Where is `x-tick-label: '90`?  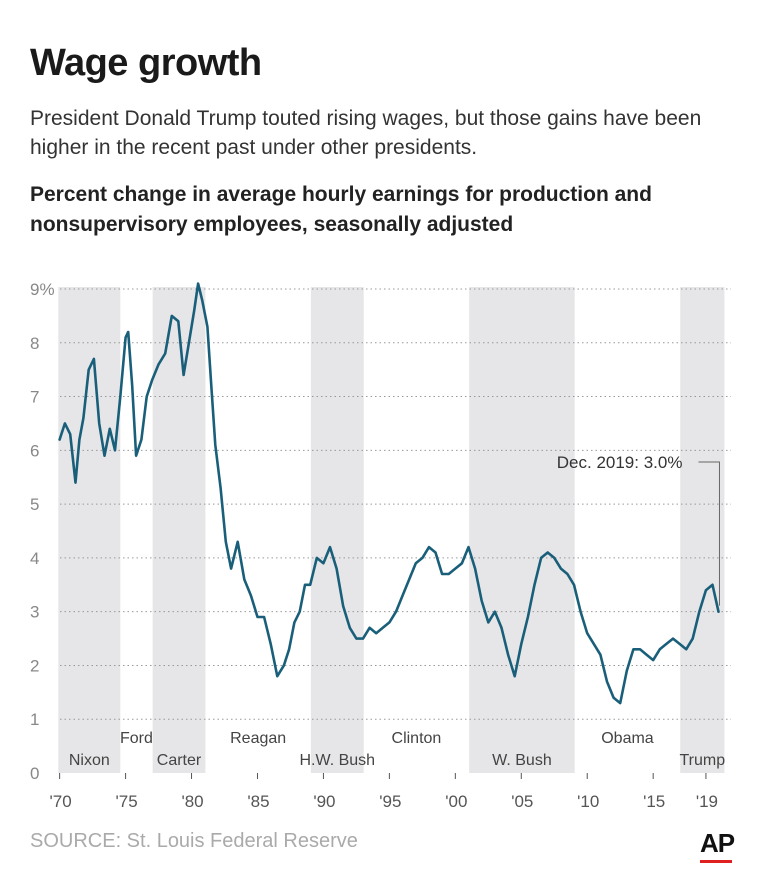 x-tick-label: '90 is located at coordinates (324, 801).